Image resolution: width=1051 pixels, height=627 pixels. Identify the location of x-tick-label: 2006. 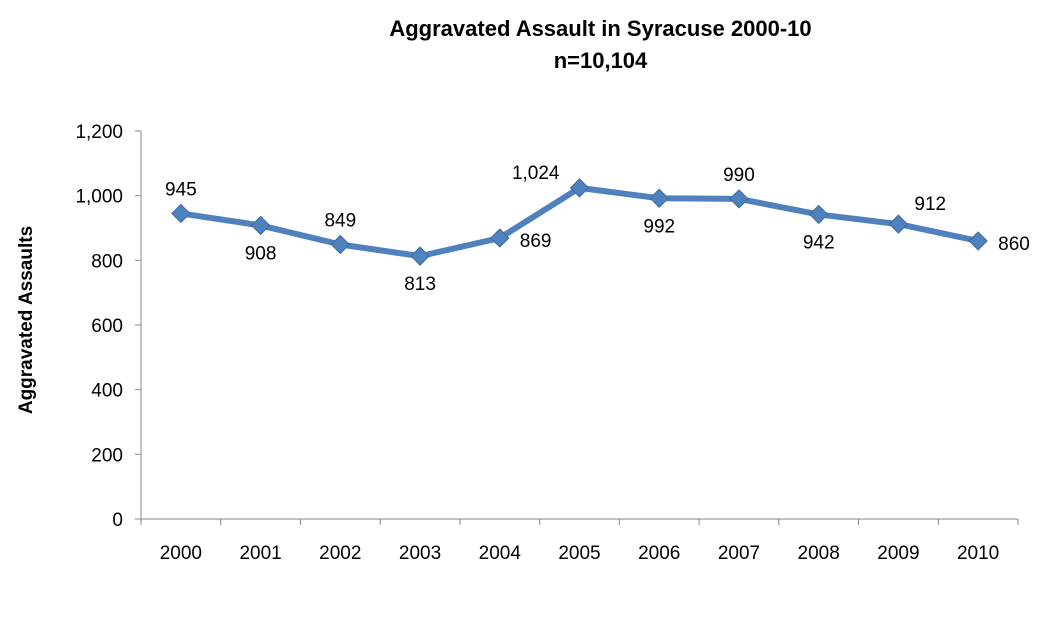
(659, 553).